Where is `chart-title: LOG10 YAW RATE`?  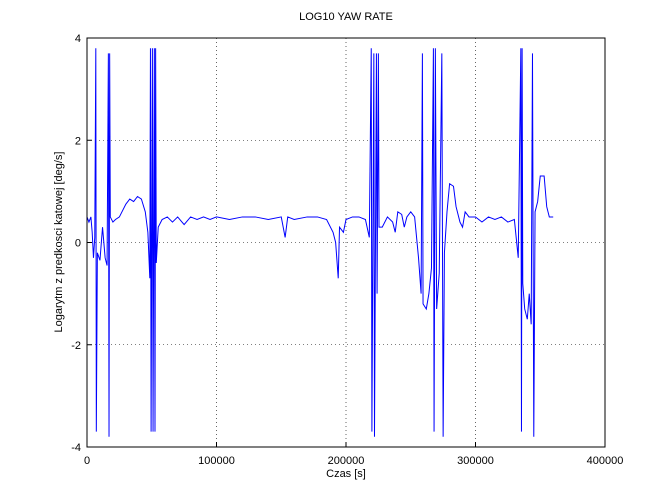 chart-title: LOG10 YAW RATE is located at coordinates (346, 17).